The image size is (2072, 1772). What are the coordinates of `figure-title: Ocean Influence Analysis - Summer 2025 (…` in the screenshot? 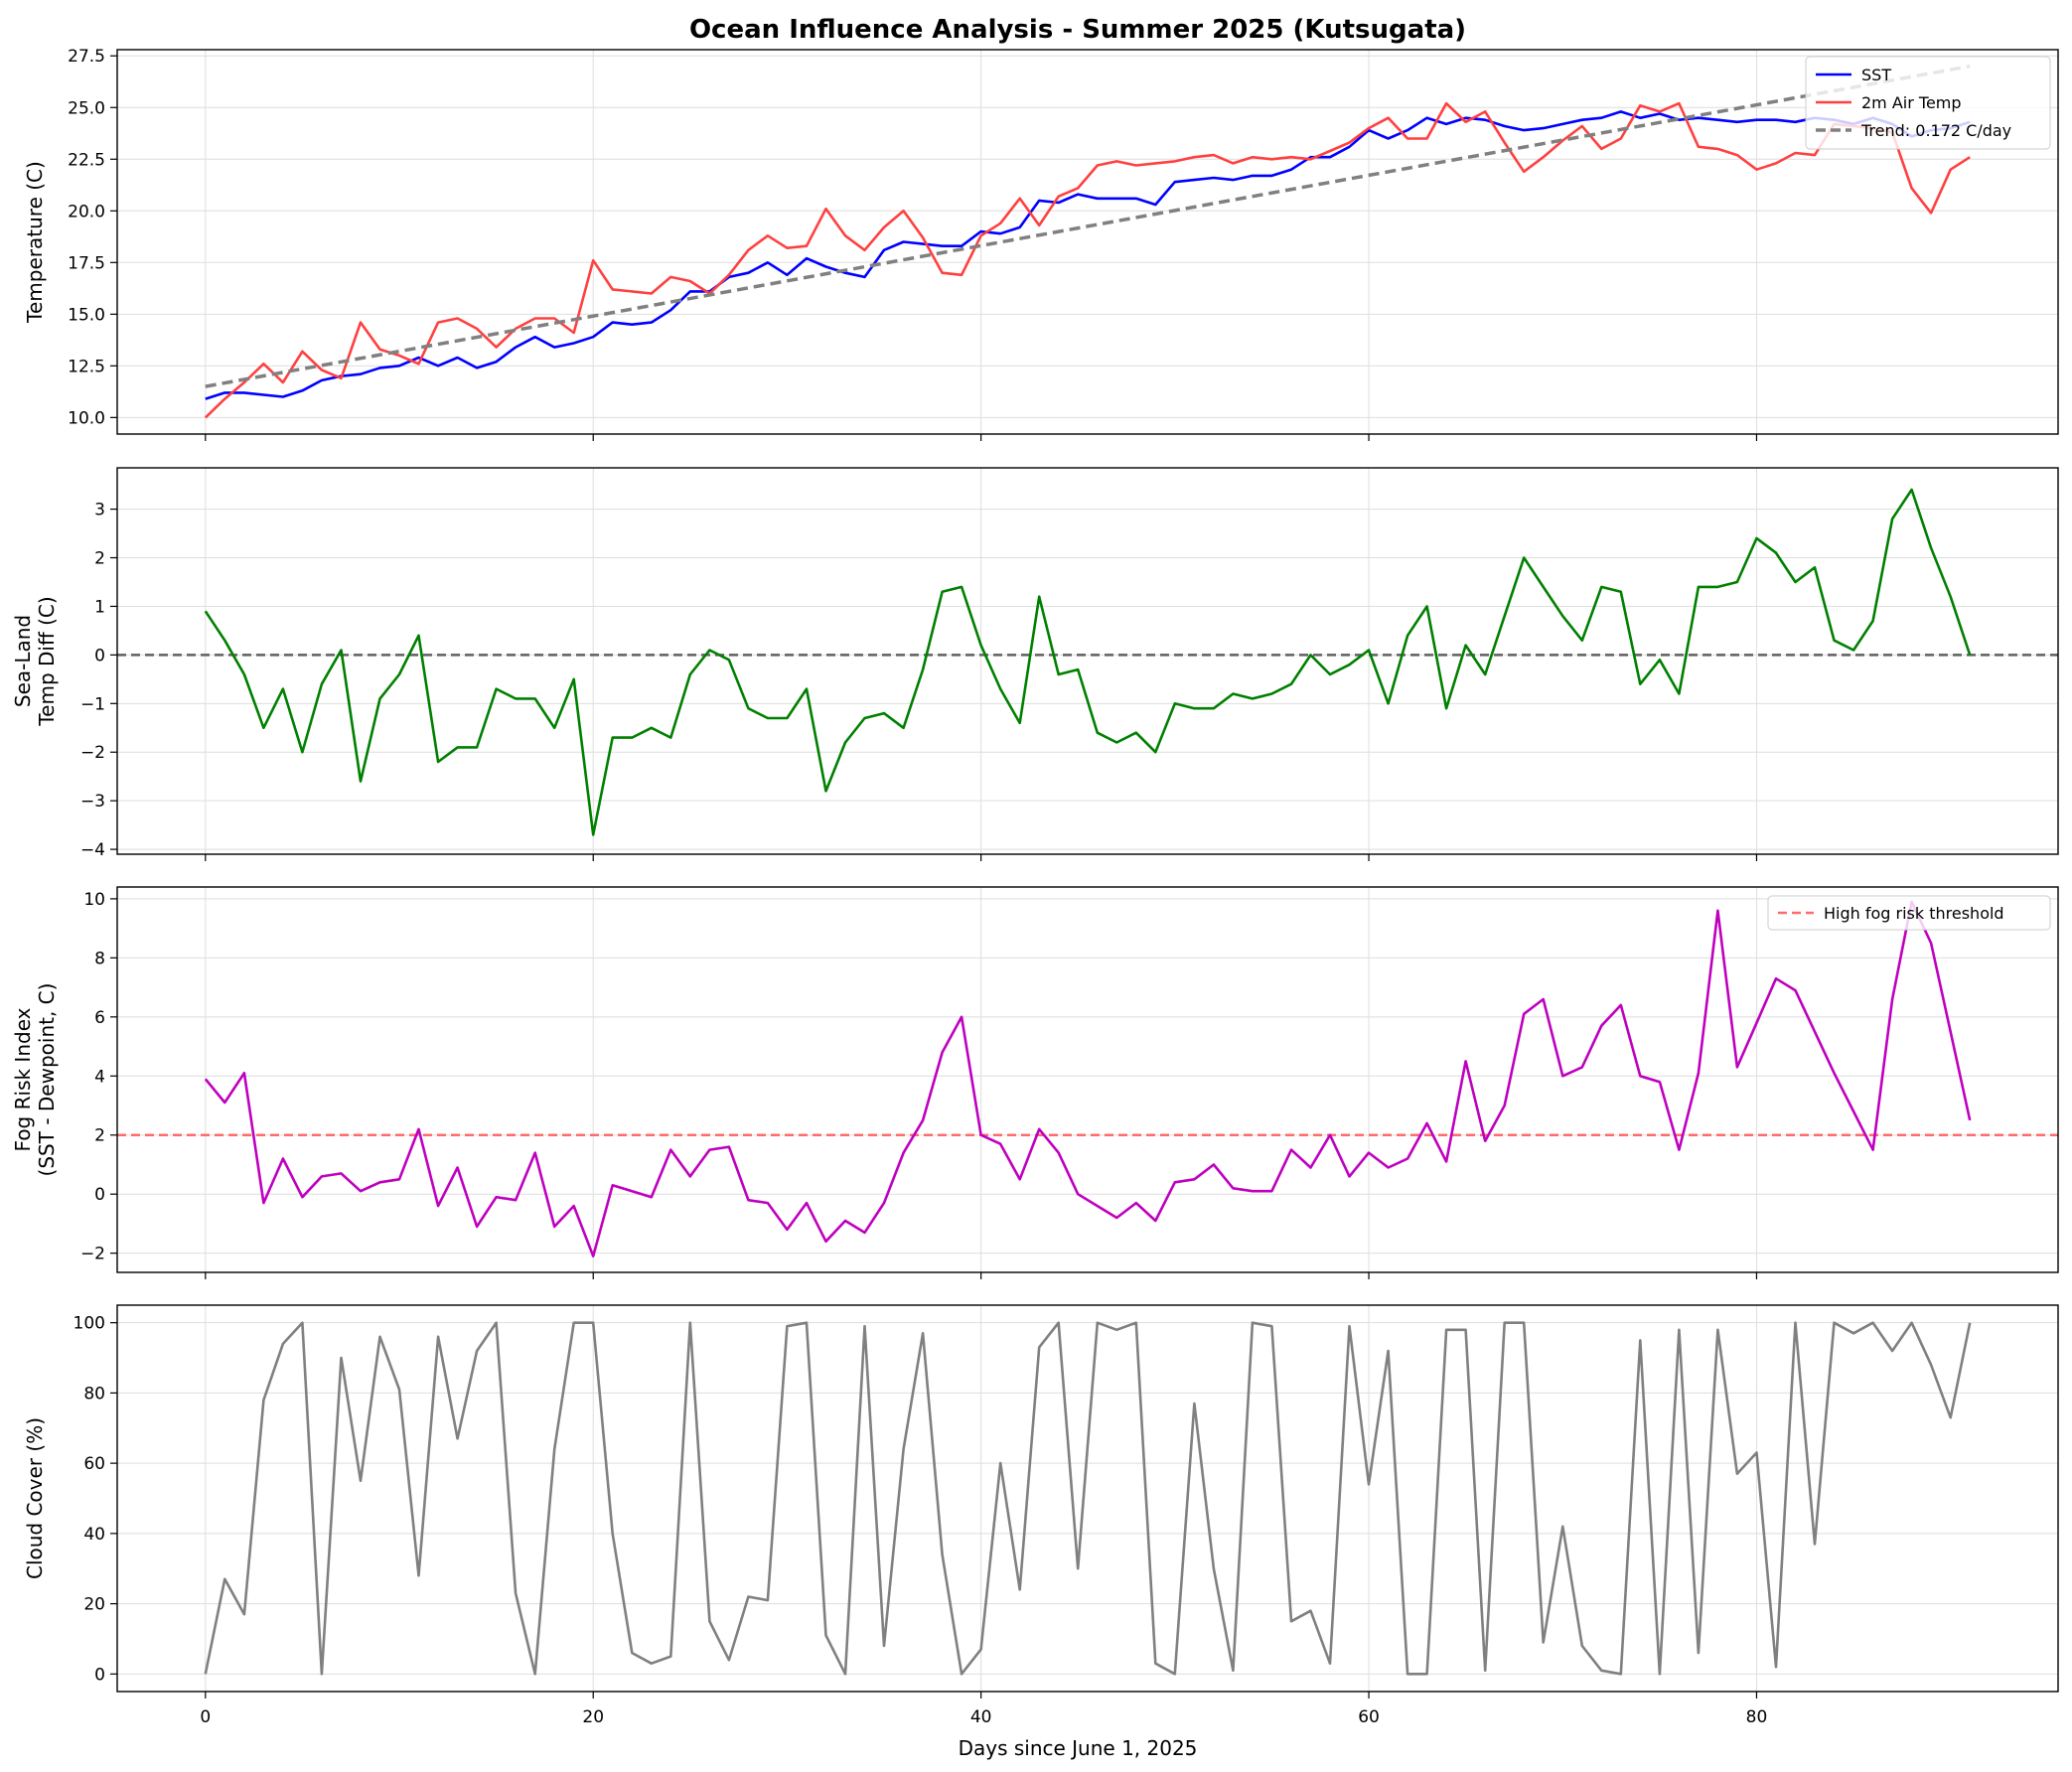 It's located at (1077, 30).